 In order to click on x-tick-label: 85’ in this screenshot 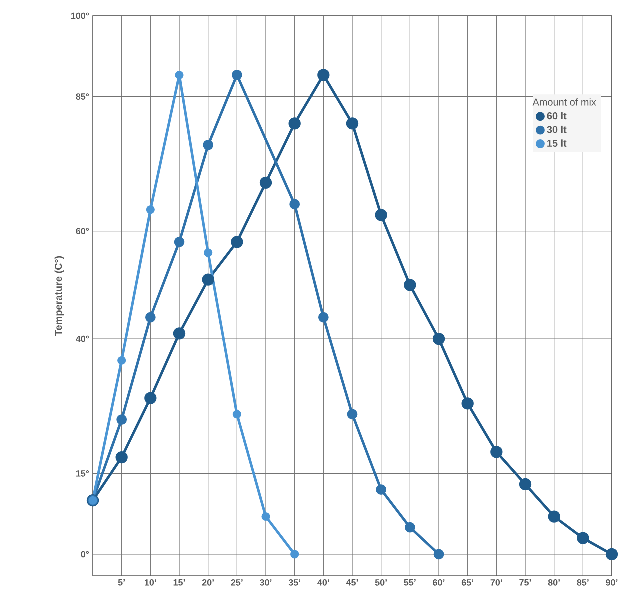, I will do `click(583, 583)`.